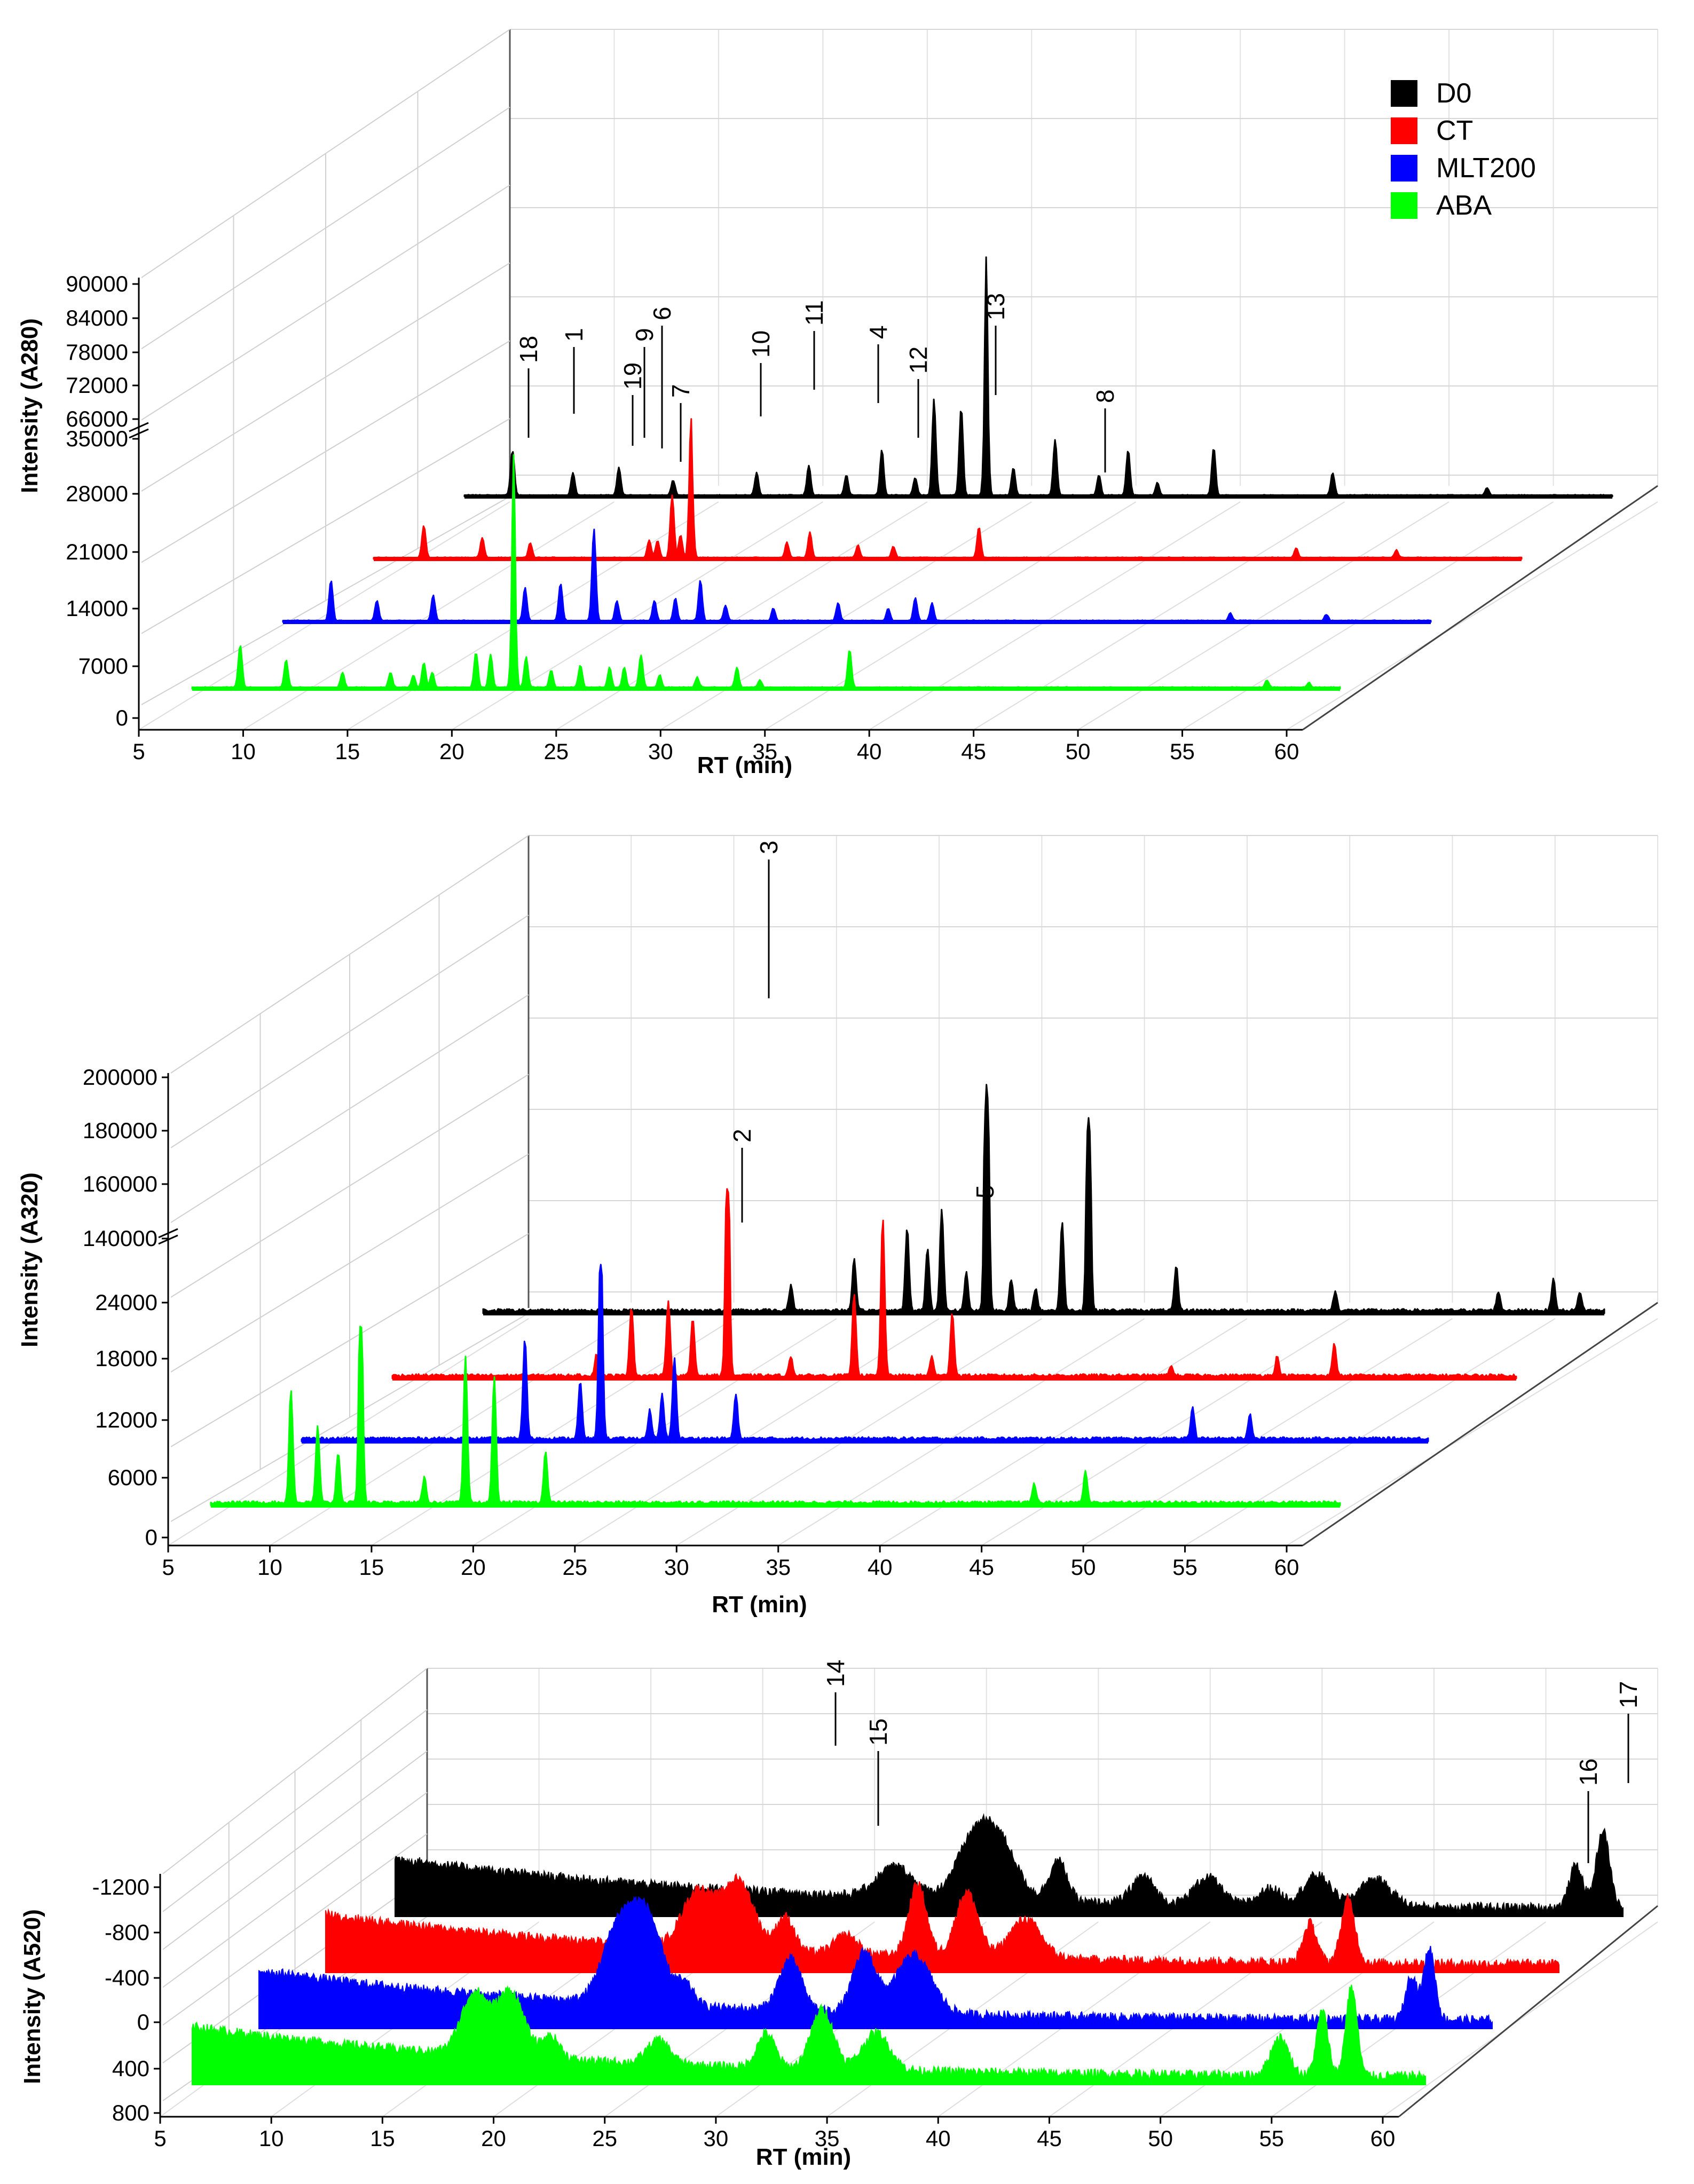 The width and height of the screenshot is (1694, 2184). I want to click on peak-label: 6, so click(662, 313).